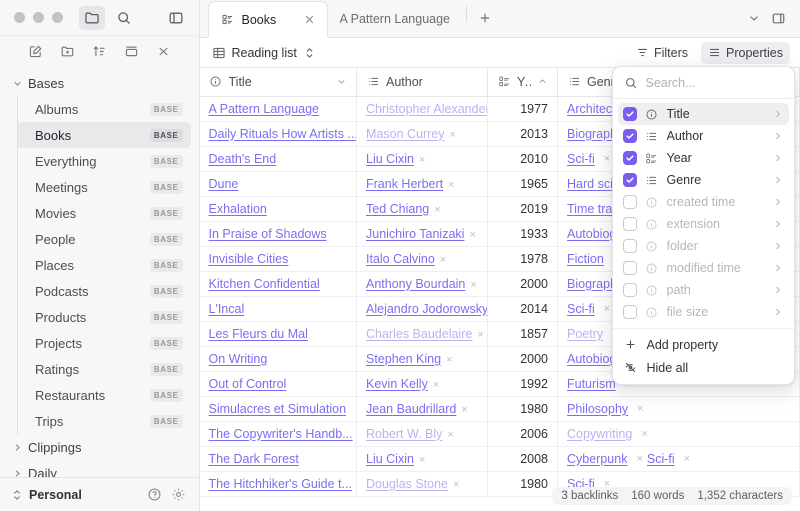 This screenshot has height=511, width=800. I want to click on genre-link: Copywriting, so click(600, 433).